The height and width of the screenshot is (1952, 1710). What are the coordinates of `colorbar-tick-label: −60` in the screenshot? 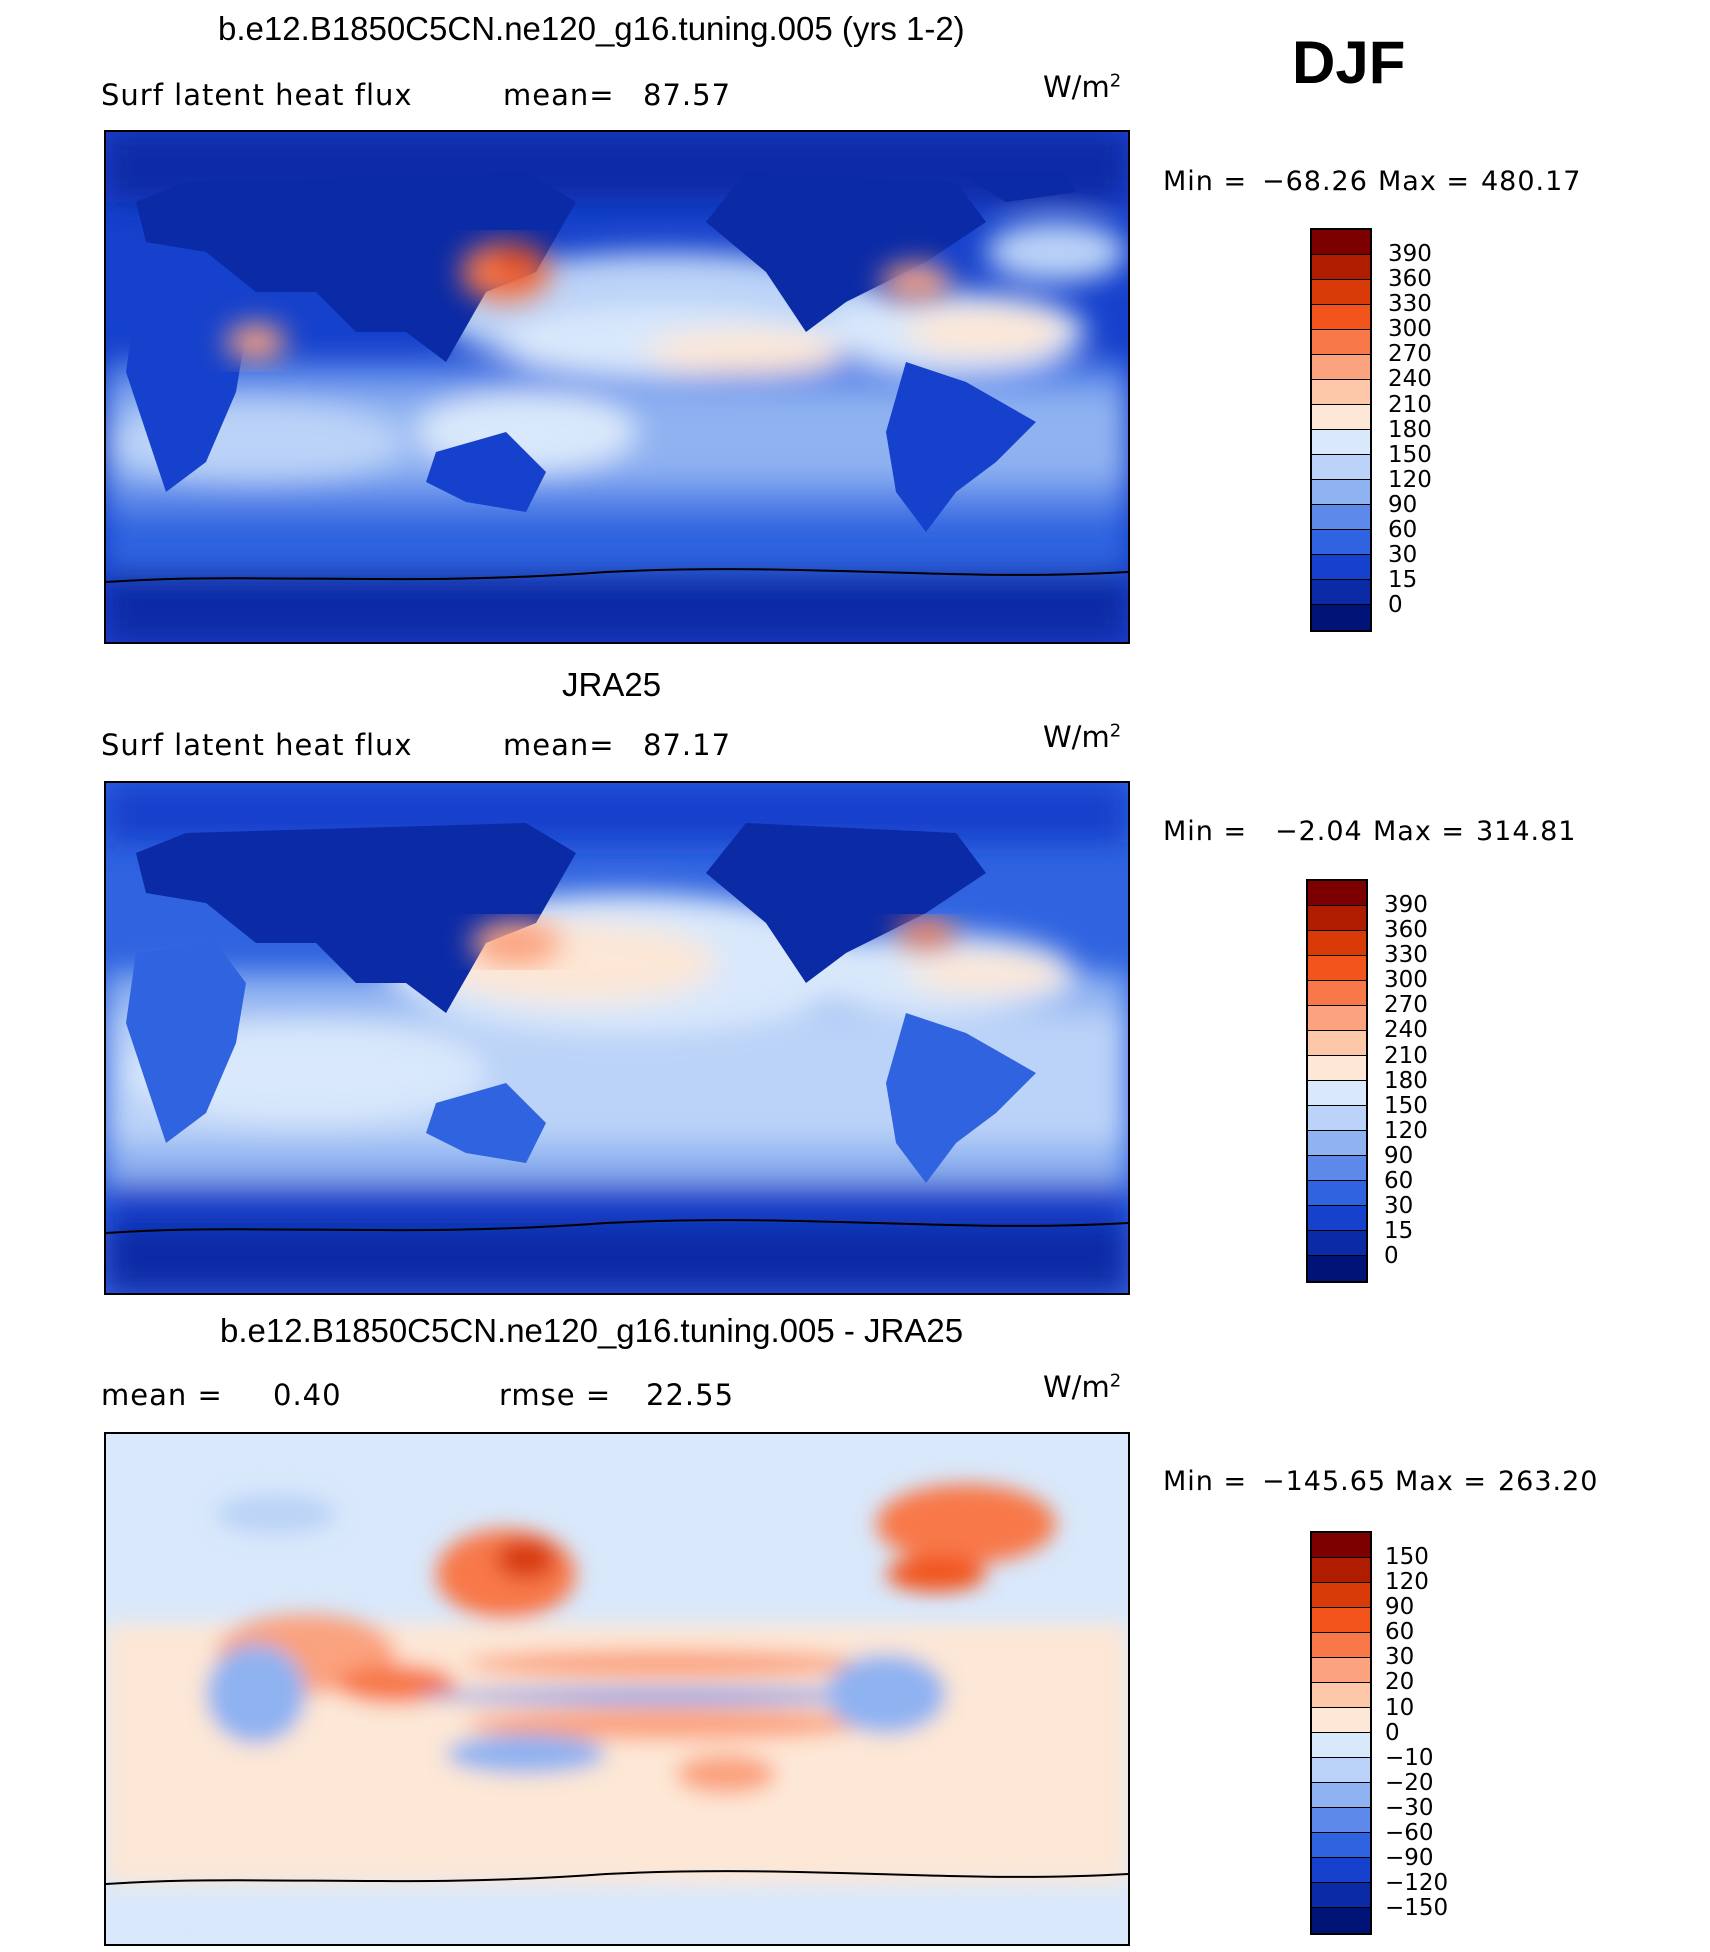 It's located at (1409, 1833).